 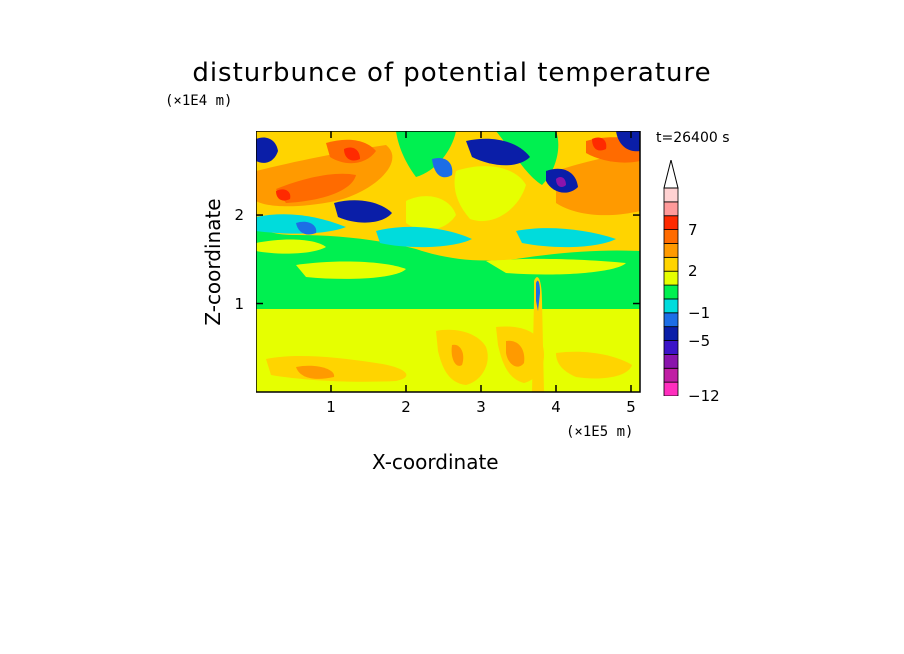 What do you see at coordinates (452, 73) in the screenshot?
I see `chart-title: disturbunce of potential temperature` at bounding box center [452, 73].